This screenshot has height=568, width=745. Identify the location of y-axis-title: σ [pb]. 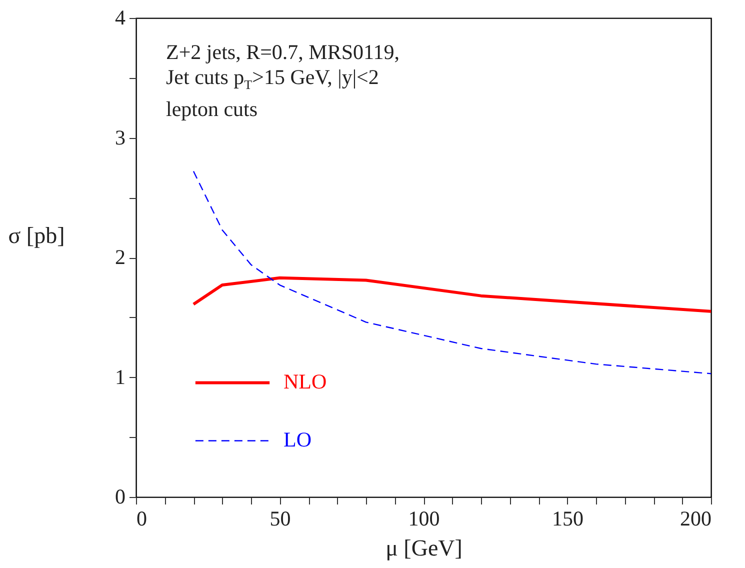
(36, 235).